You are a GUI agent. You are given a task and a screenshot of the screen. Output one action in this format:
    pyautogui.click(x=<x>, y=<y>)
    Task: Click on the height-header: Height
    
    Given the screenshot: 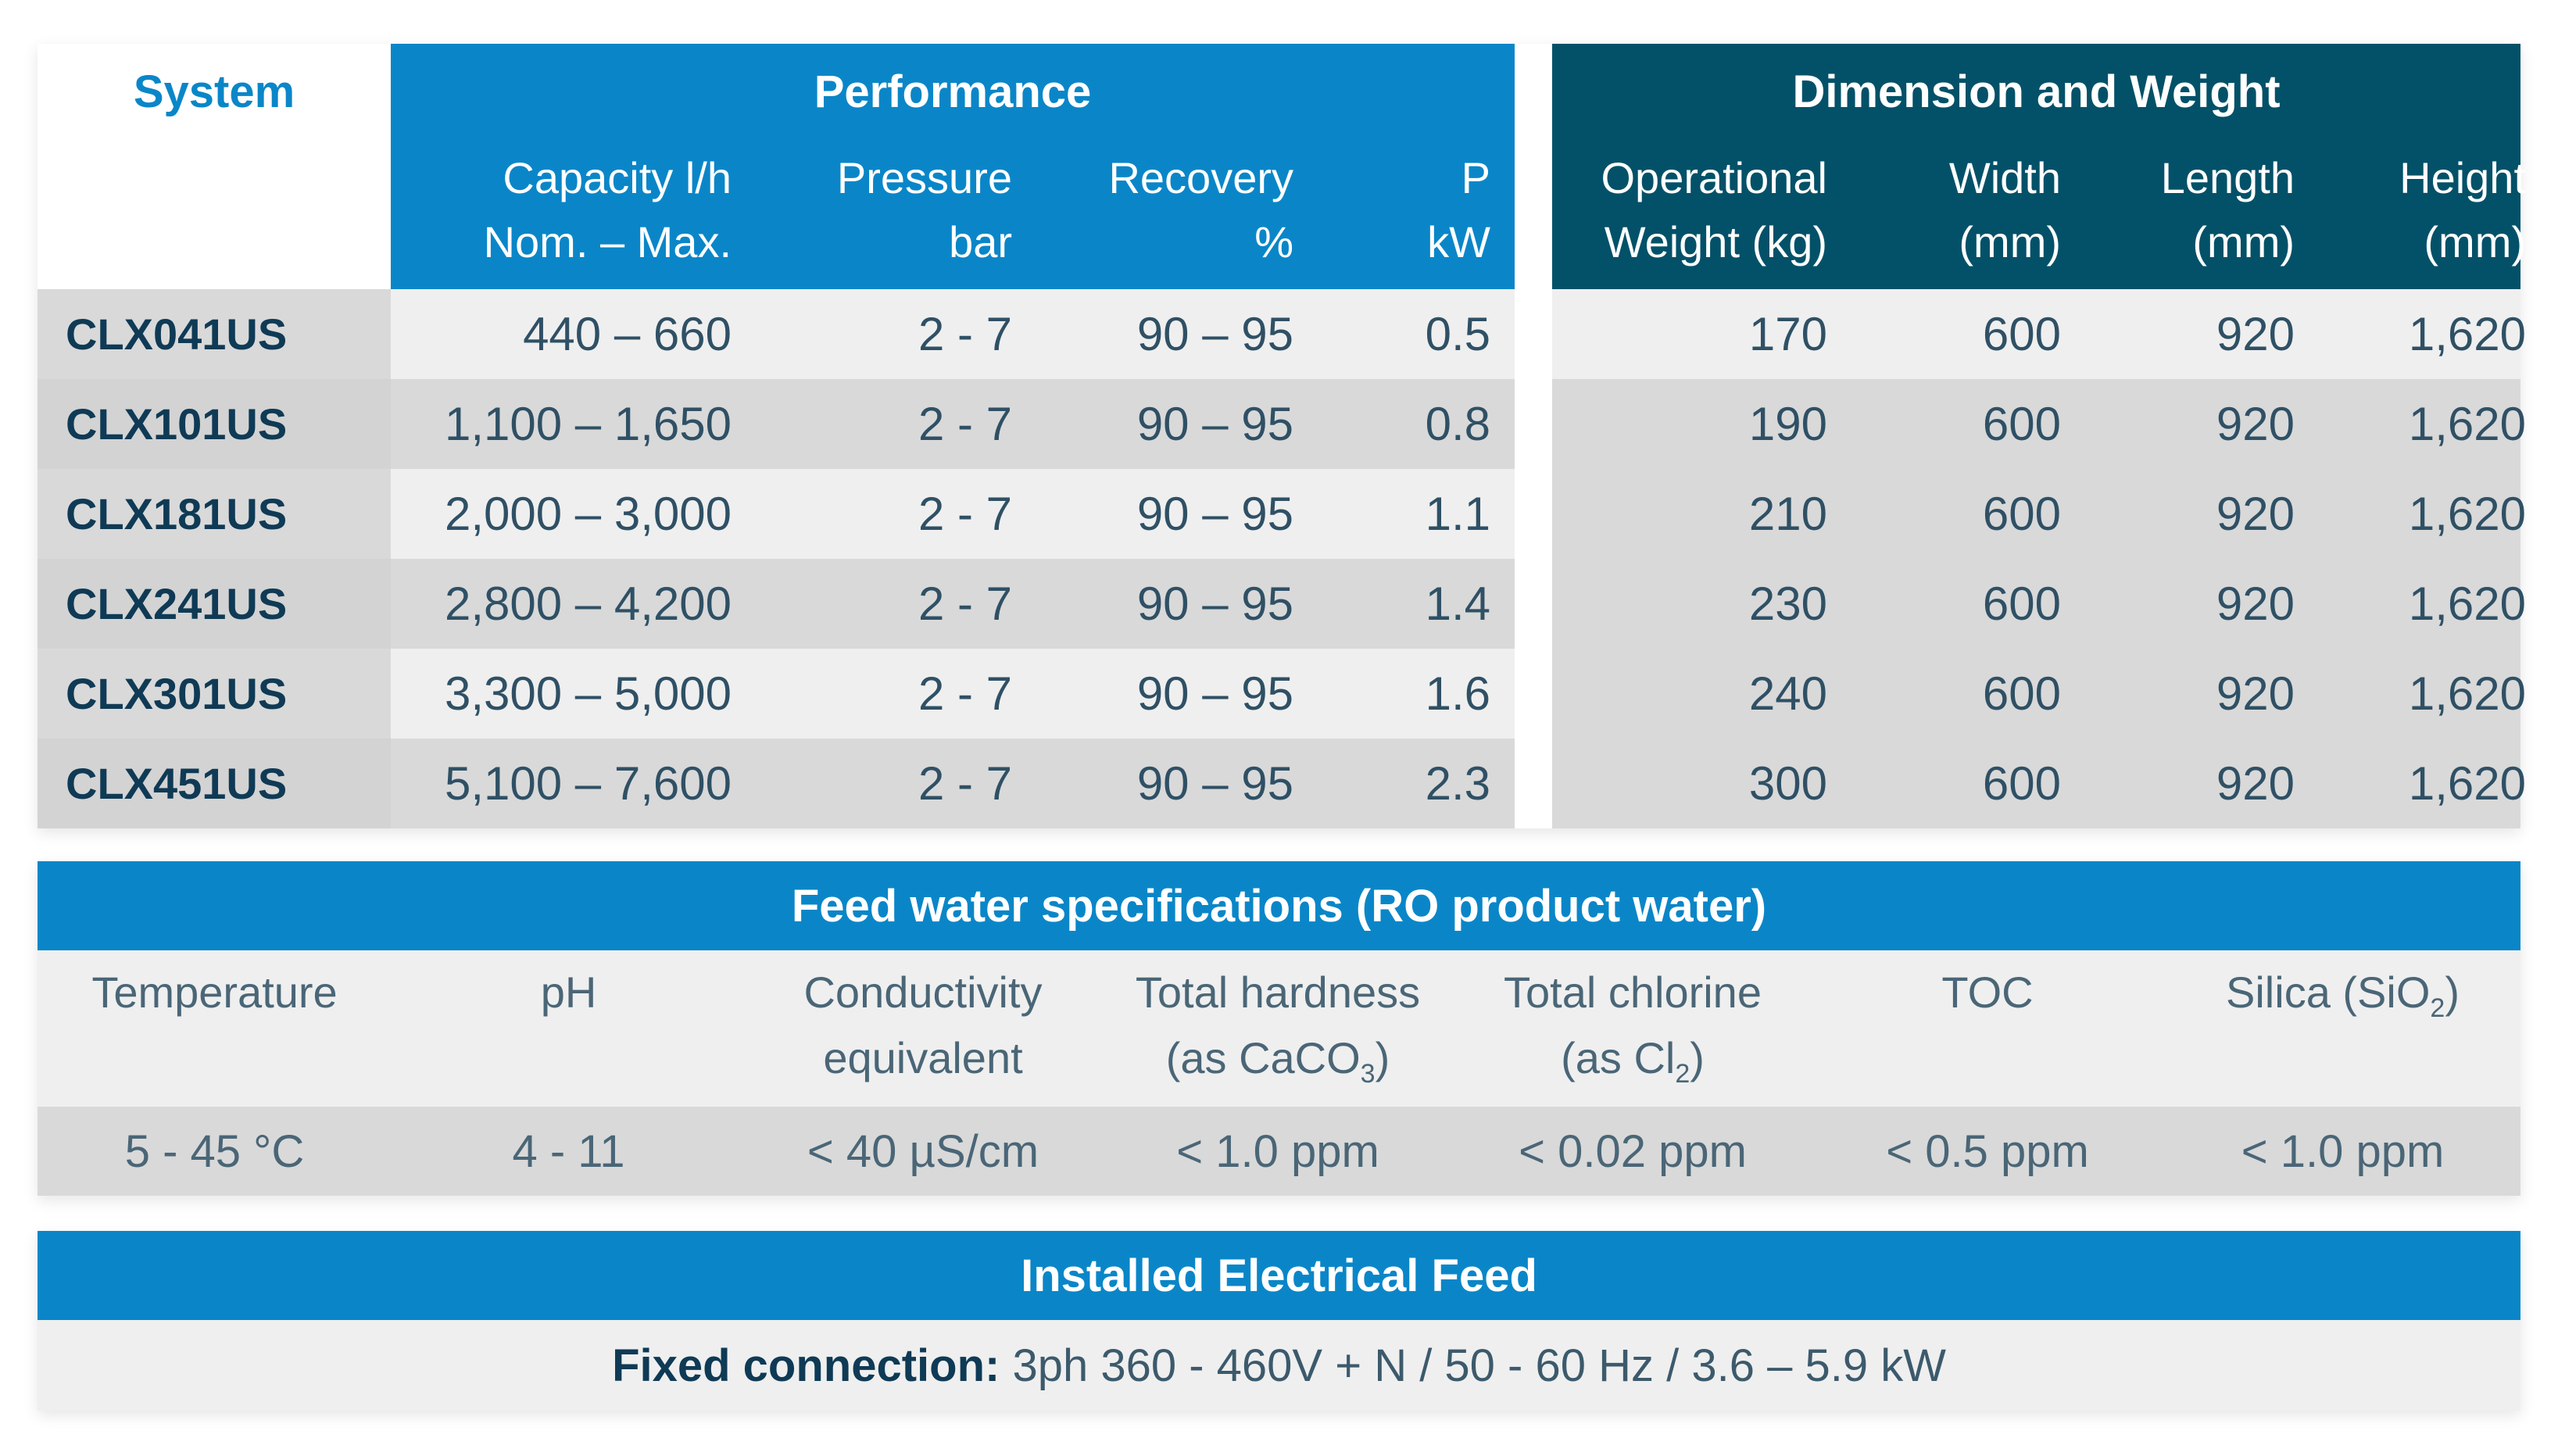 What is the action you would take?
    pyautogui.click(x=2462, y=177)
    